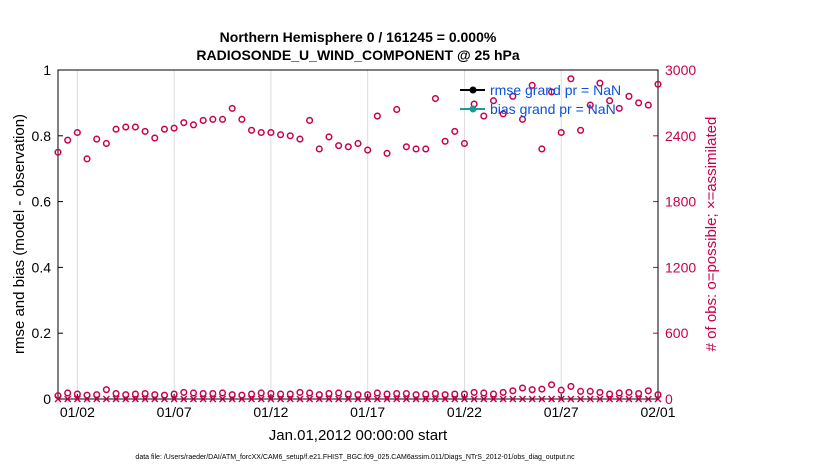  What do you see at coordinates (174, 412) in the screenshot?
I see `x-tick-label: 01/07` at bounding box center [174, 412].